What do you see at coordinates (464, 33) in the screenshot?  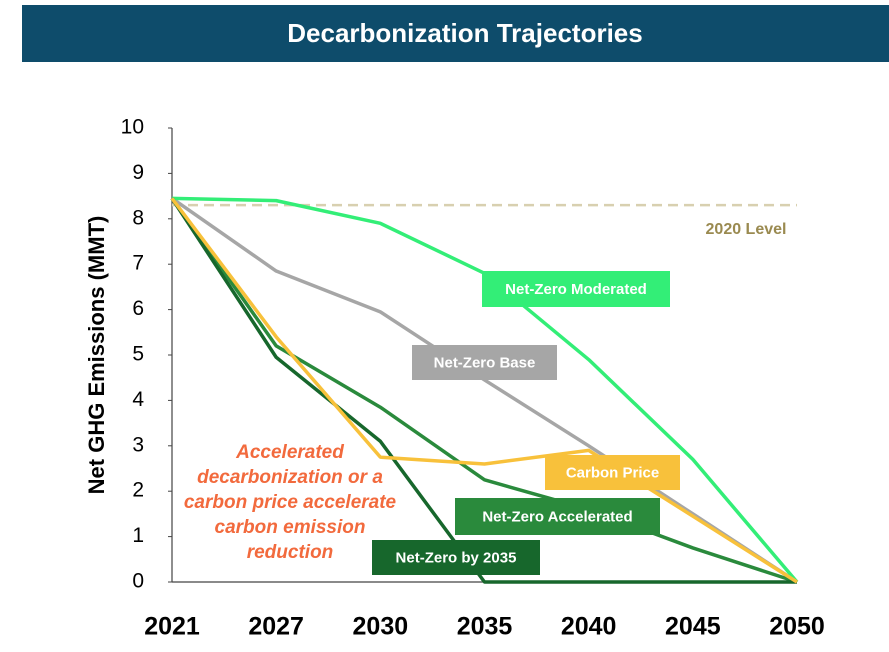 I see `chart-title: Decarbonization Trajectories` at bounding box center [464, 33].